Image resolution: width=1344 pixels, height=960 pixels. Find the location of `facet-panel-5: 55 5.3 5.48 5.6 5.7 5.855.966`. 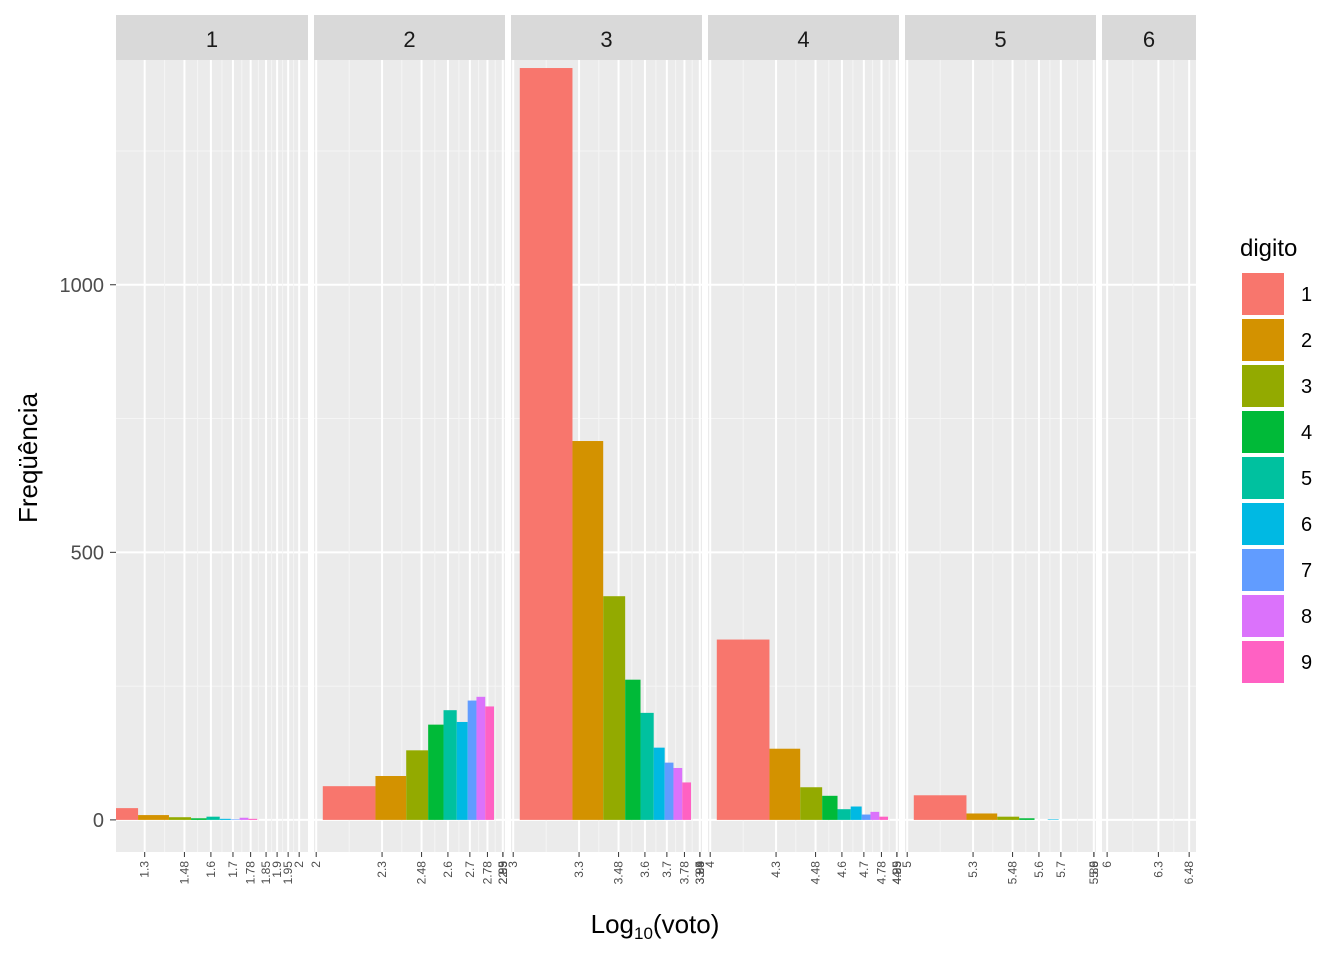

facet-panel-5: 55 5.3 5.48 5.6 5.7 5.855.966 is located at coordinates (1000, 449).